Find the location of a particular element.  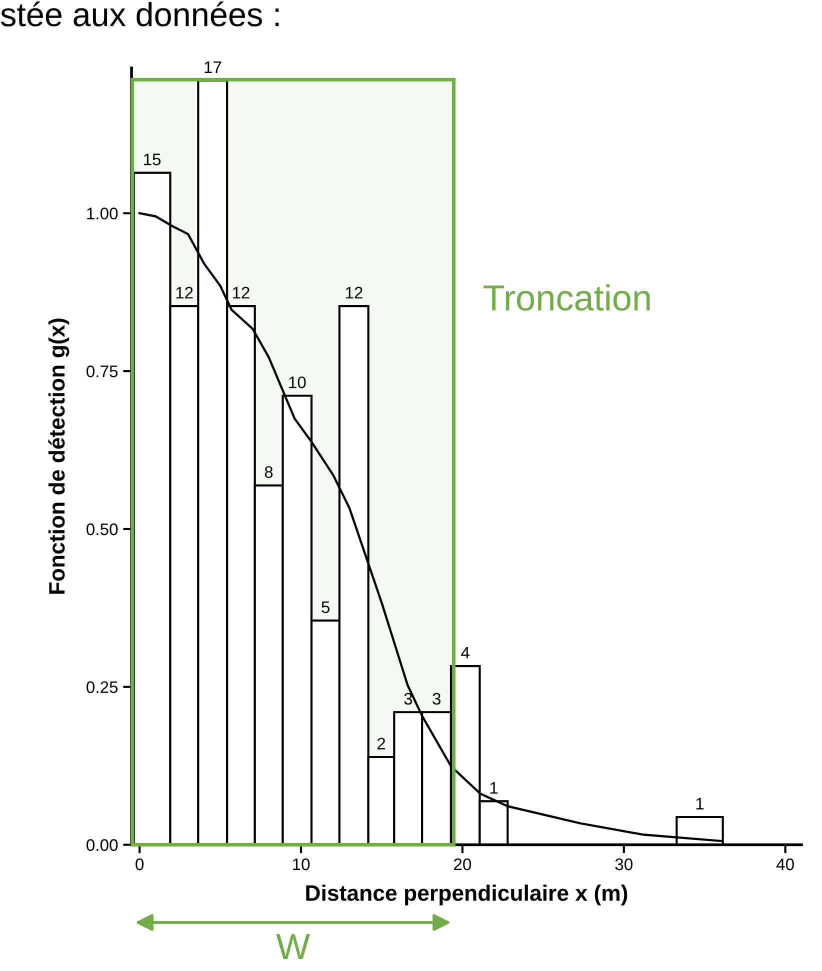

annotation: 17 is located at coordinates (213, 67).